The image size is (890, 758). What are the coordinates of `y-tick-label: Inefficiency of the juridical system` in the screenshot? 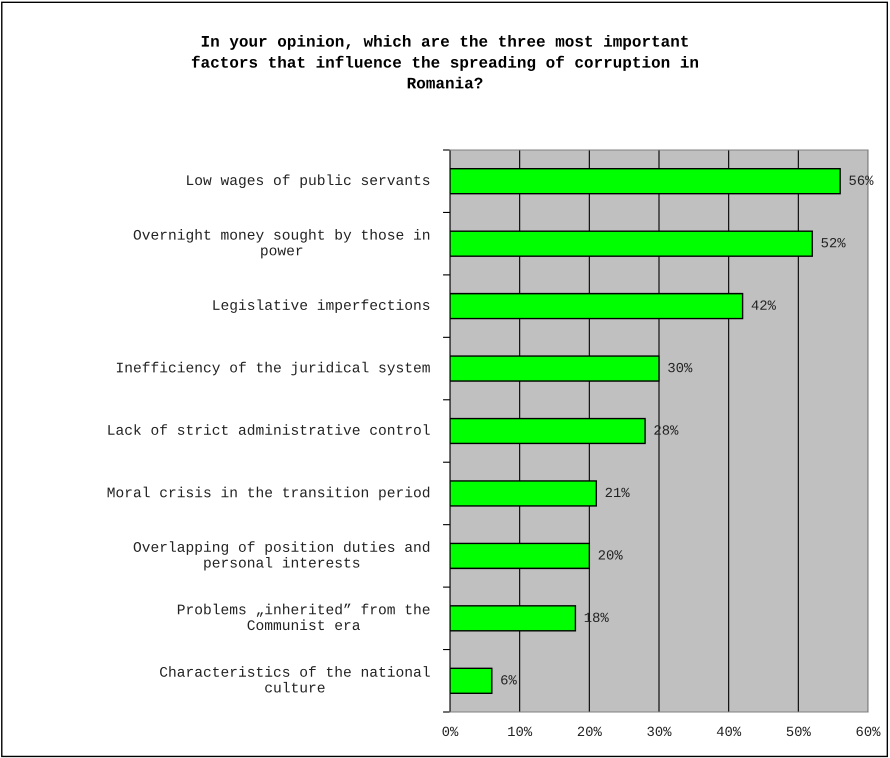 It's located at (273, 369).